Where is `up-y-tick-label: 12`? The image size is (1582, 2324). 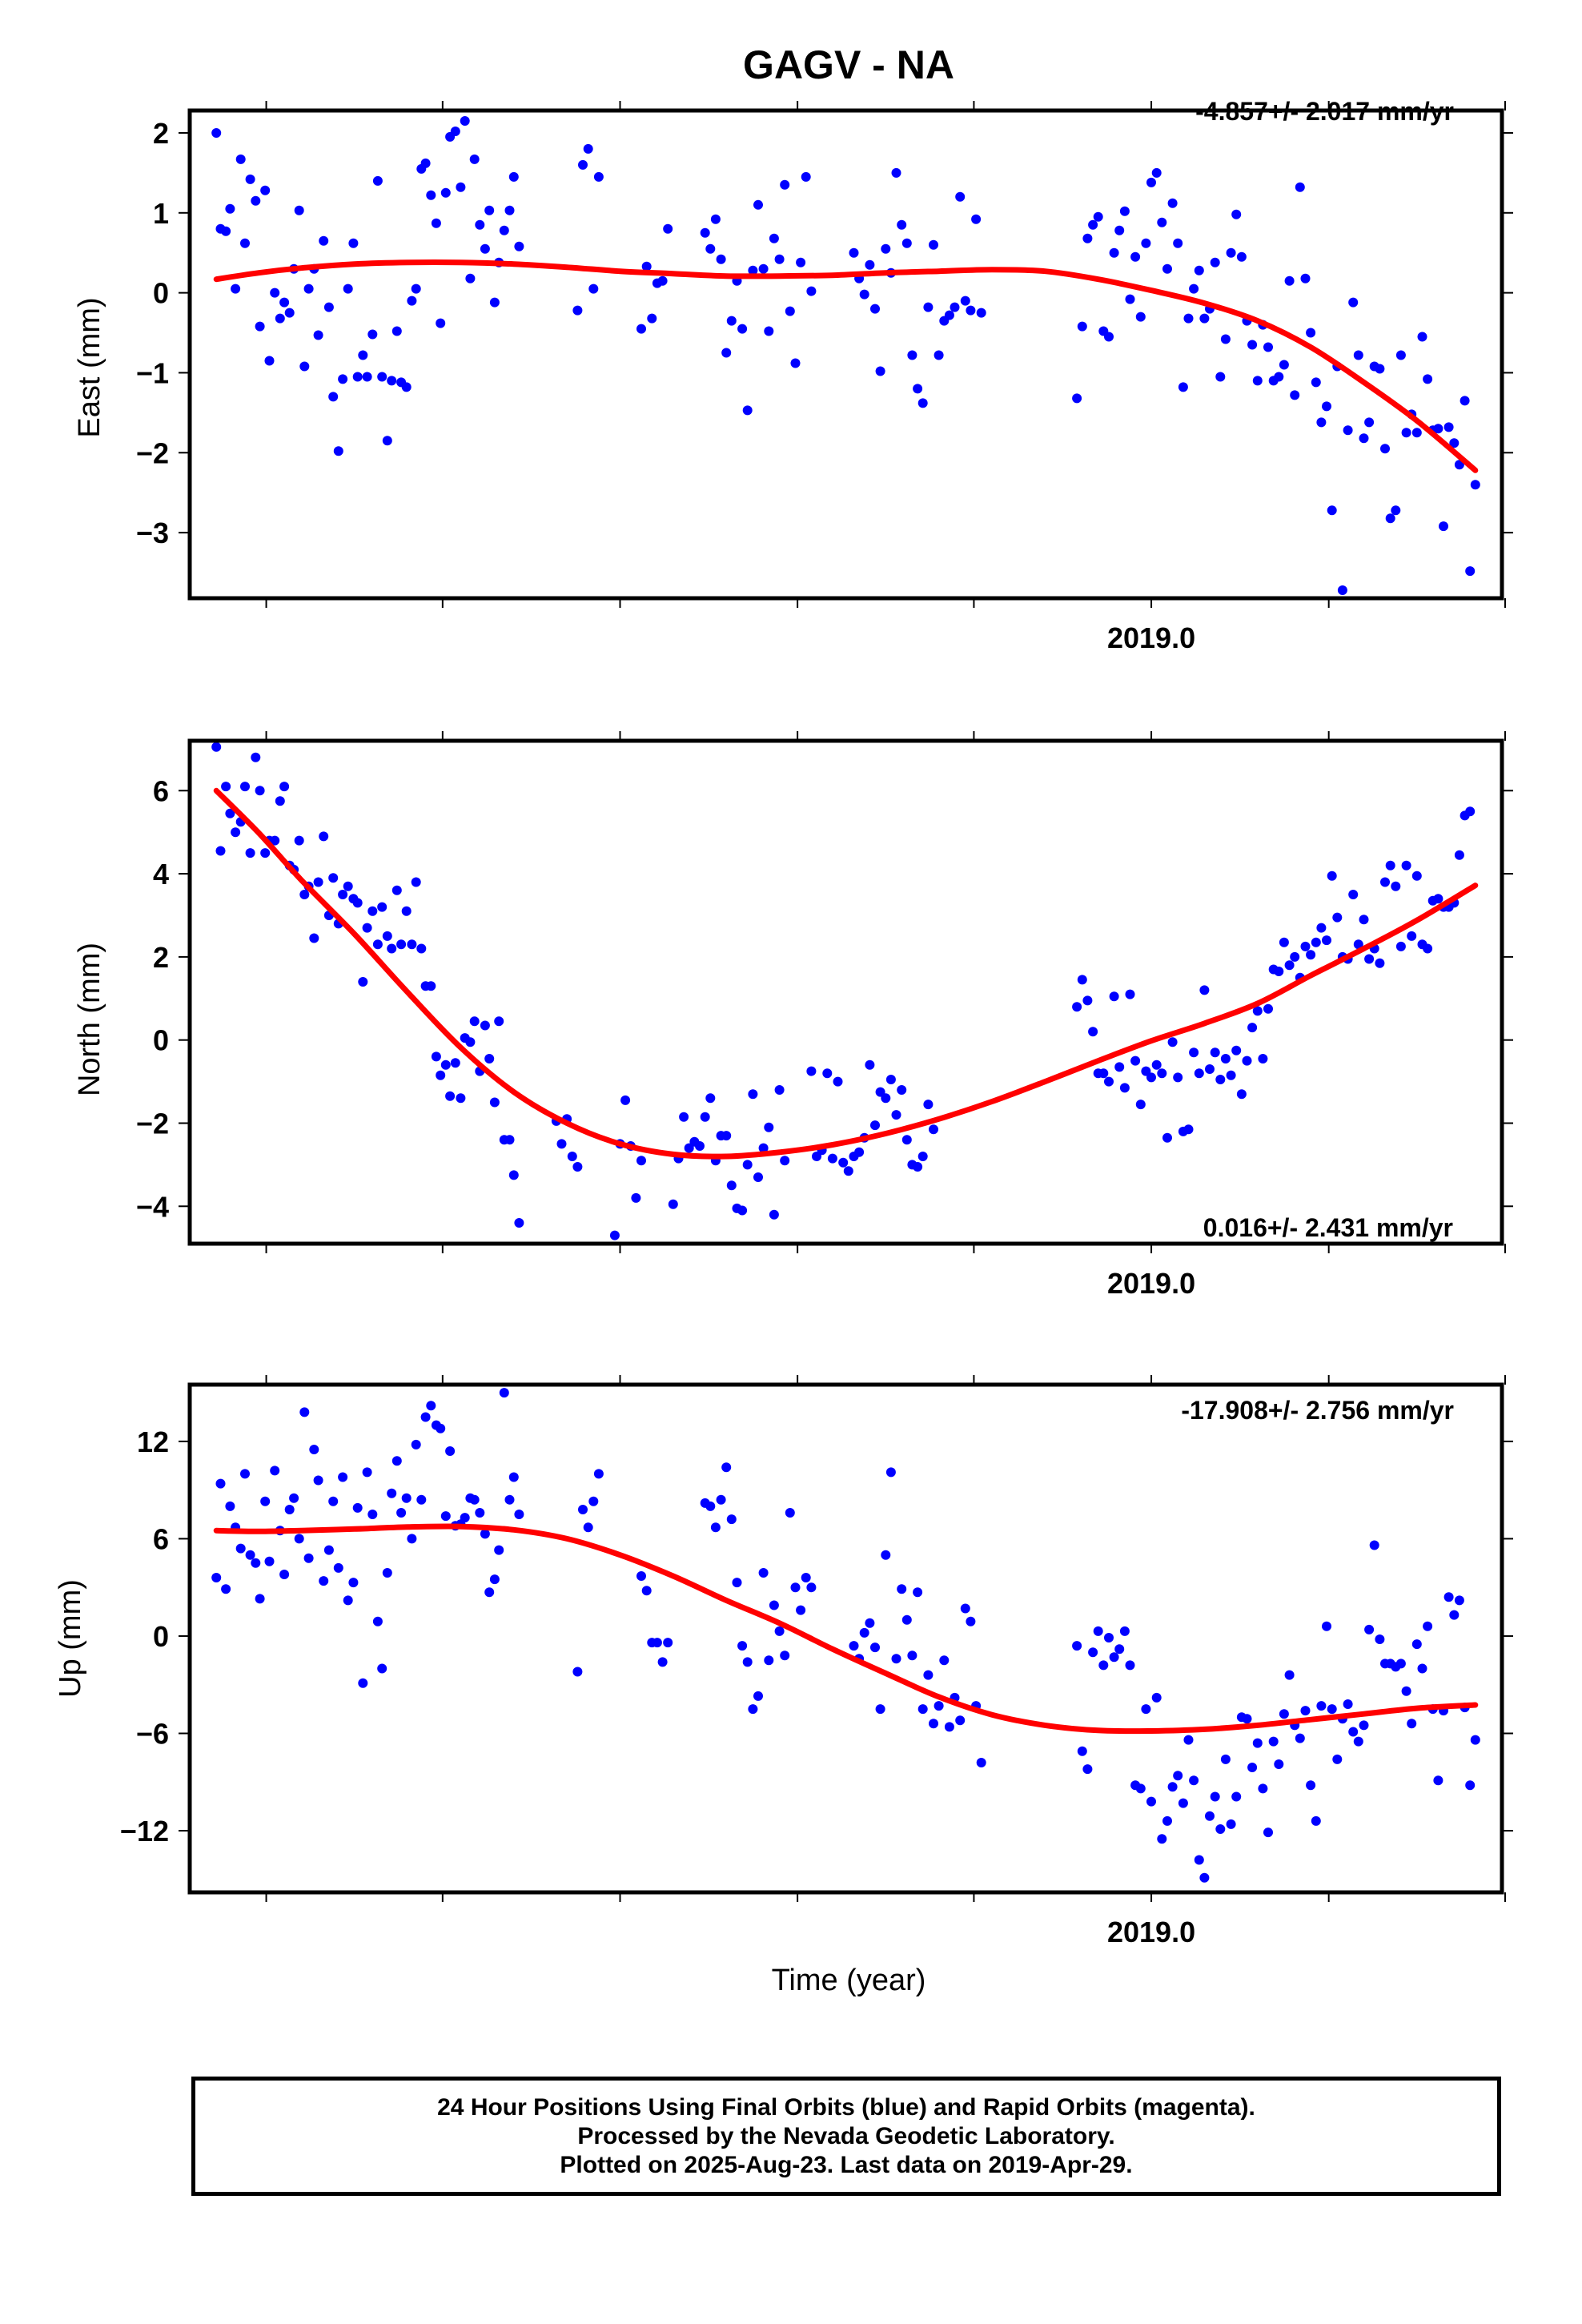 up-y-tick-label: 12 is located at coordinates (153, 1441).